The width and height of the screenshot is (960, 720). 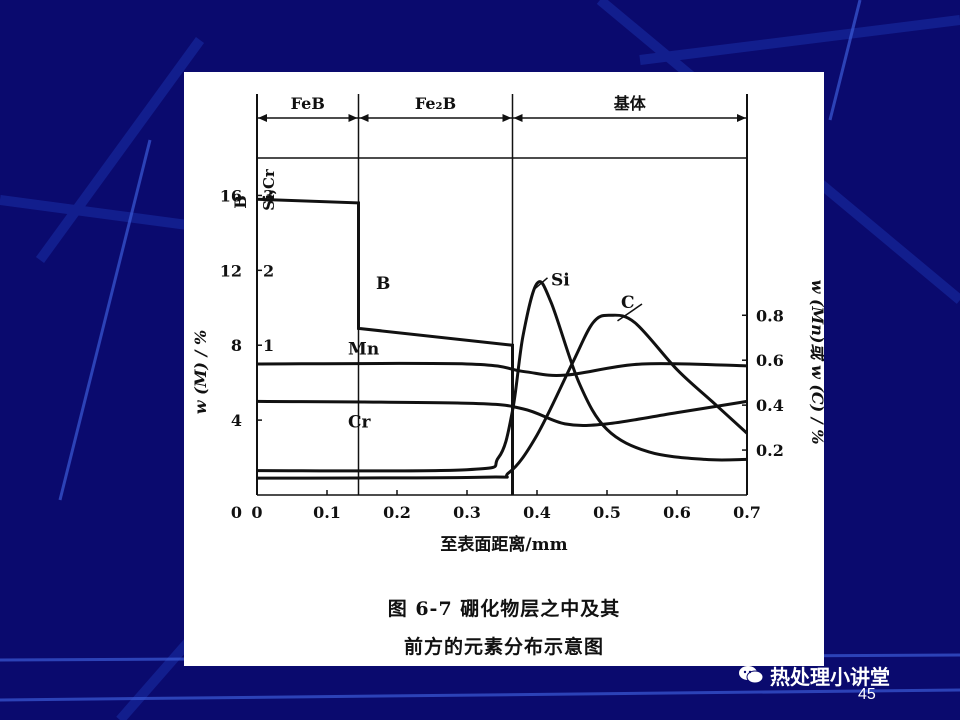 What do you see at coordinates (770, 315) in the screenshot?
I see `right-tick-label: 0.8` at bounding box center [770, 315].